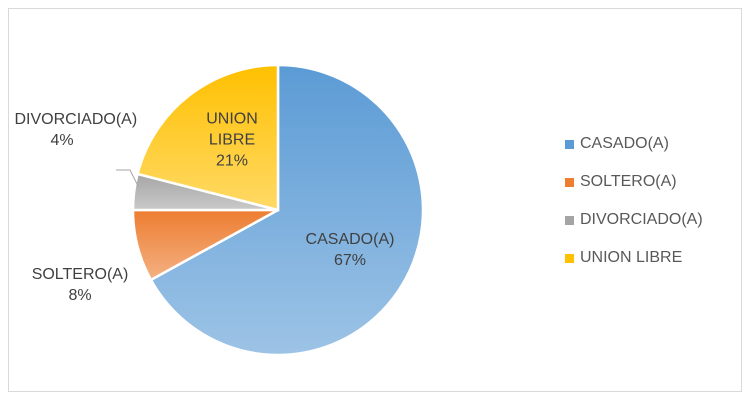 The height and width of the screenshot is (400, 750). Describe the element at coordinates (232, 129) in the screenshot. I see `data-label-name: UNION LIBRE` at that location.